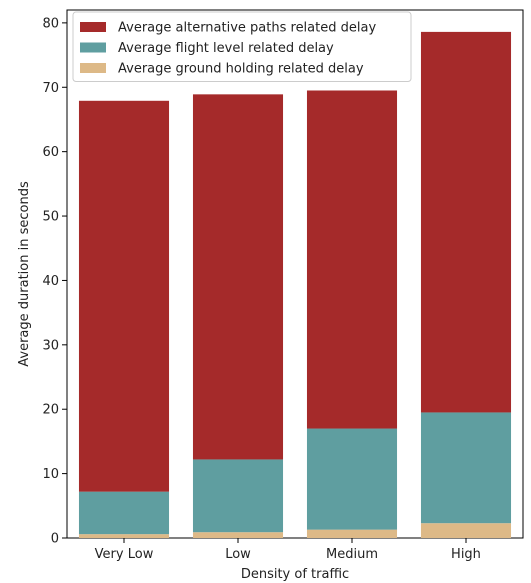 The image size is (531, 583). I want to click on legend-box, so click(242, 46).